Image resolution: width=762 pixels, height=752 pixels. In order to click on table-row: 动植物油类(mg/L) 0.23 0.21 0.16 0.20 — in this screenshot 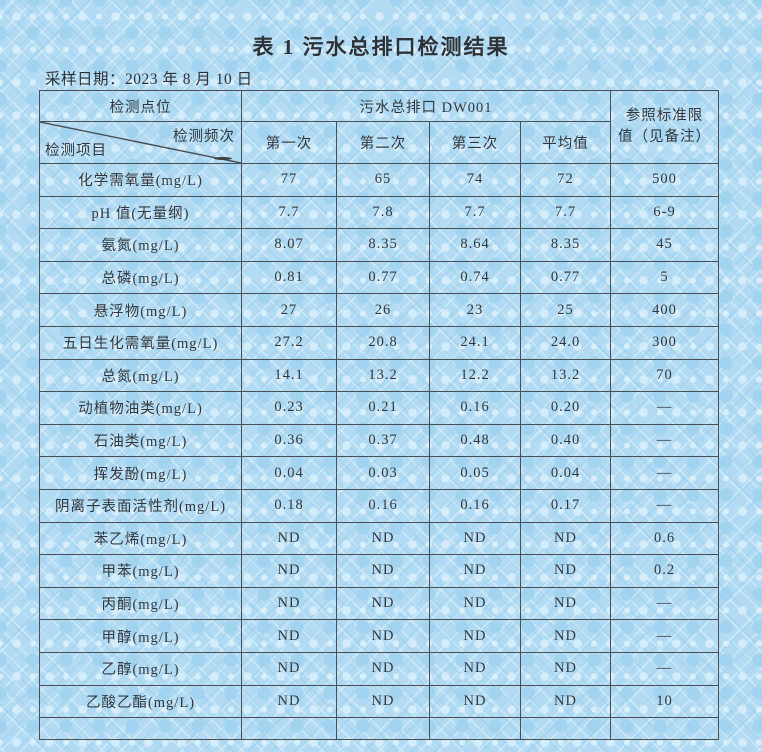, I will do `click(379, 408)`.